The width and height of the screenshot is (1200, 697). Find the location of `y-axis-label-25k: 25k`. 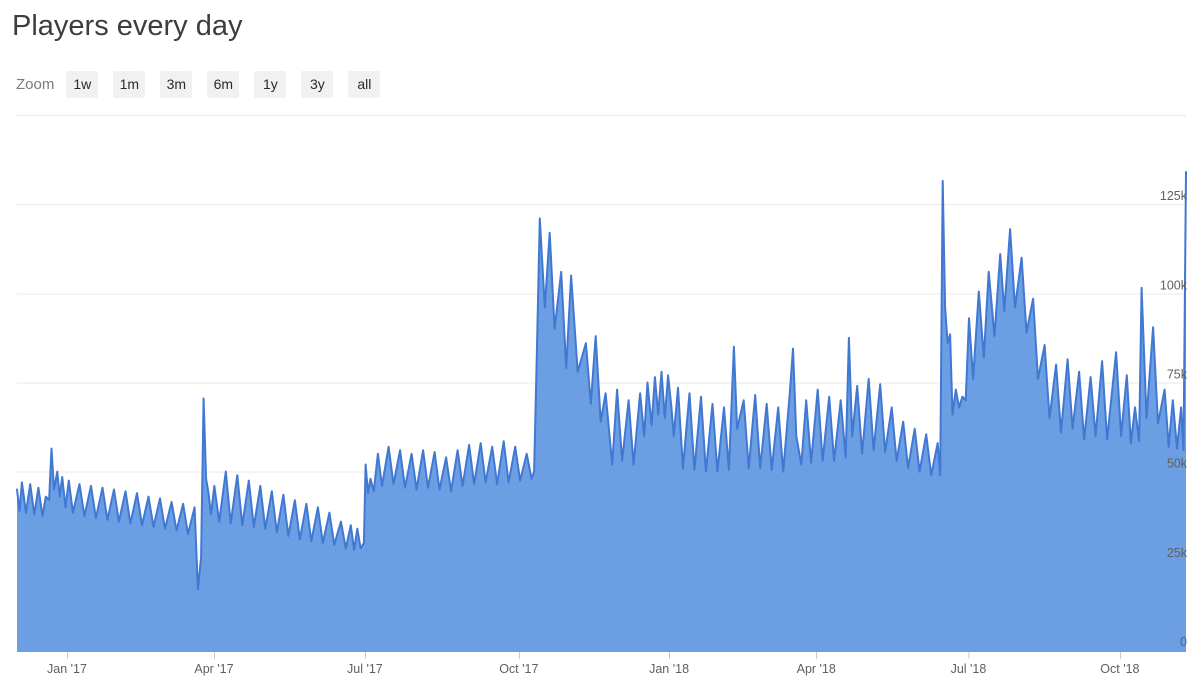

y-axis-label-25k: 25k is located at coordinates (1177, 553).